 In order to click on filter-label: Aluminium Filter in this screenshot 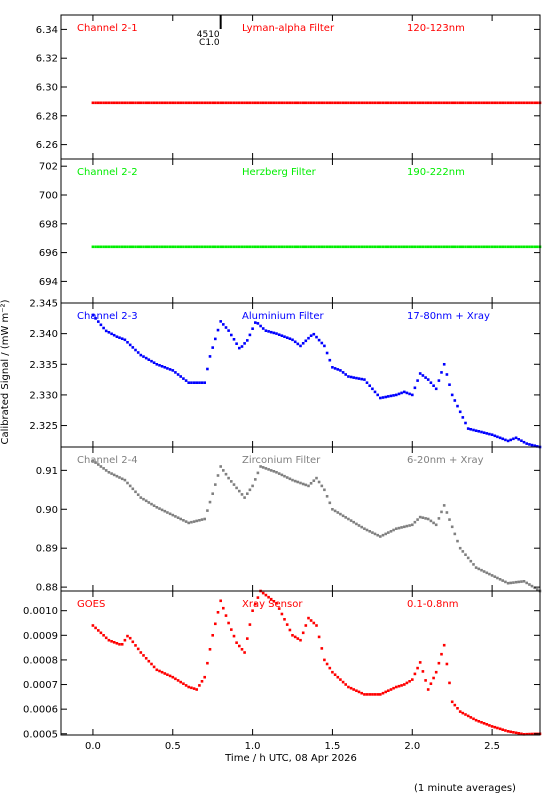, I will do `click(283, 316)`.